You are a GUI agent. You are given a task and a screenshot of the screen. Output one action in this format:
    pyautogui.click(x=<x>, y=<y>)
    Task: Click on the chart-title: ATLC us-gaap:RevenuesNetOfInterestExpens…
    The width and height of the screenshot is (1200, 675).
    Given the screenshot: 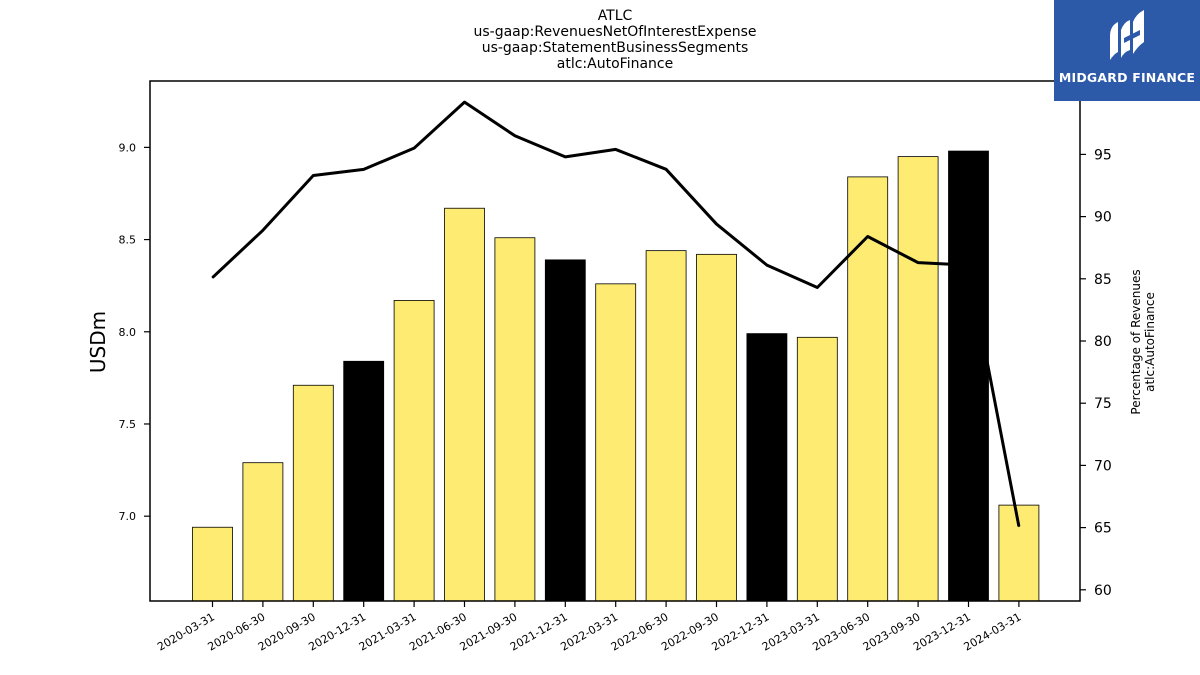 What is the action you would take?
    pyautogui.click(x=614, y=40)
    